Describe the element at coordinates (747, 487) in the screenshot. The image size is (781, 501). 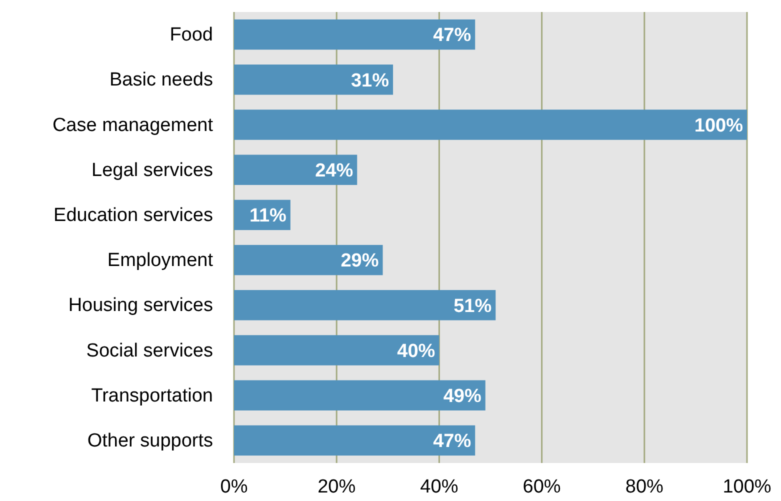
I see `x-tick-label: 100%` at that location.